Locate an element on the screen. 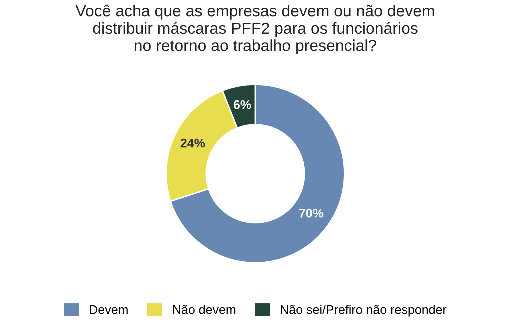  legend-label: Não devem is located at coordinates (204, 309).